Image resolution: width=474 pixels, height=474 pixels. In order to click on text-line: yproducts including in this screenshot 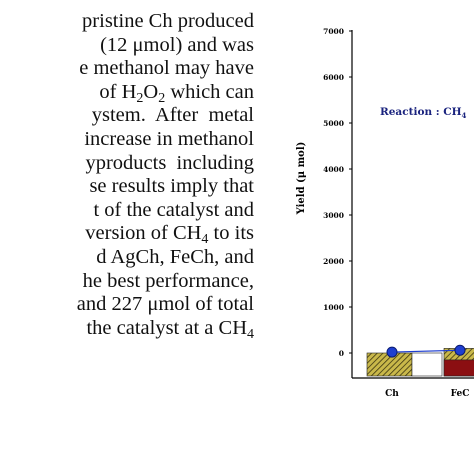, I will do `click(127, 164)`.